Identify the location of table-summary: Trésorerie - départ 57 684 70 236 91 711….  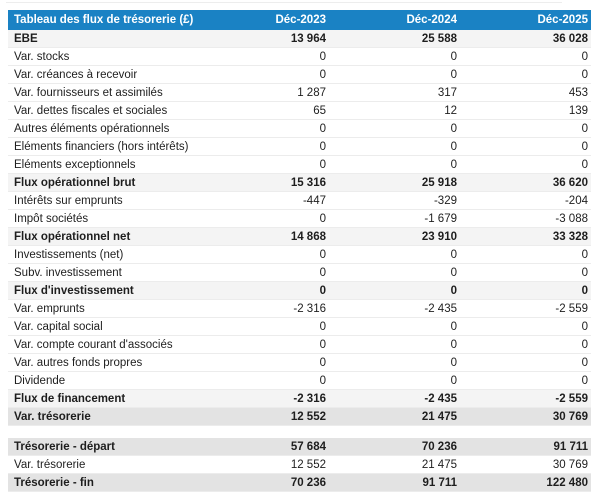
(299, 465).